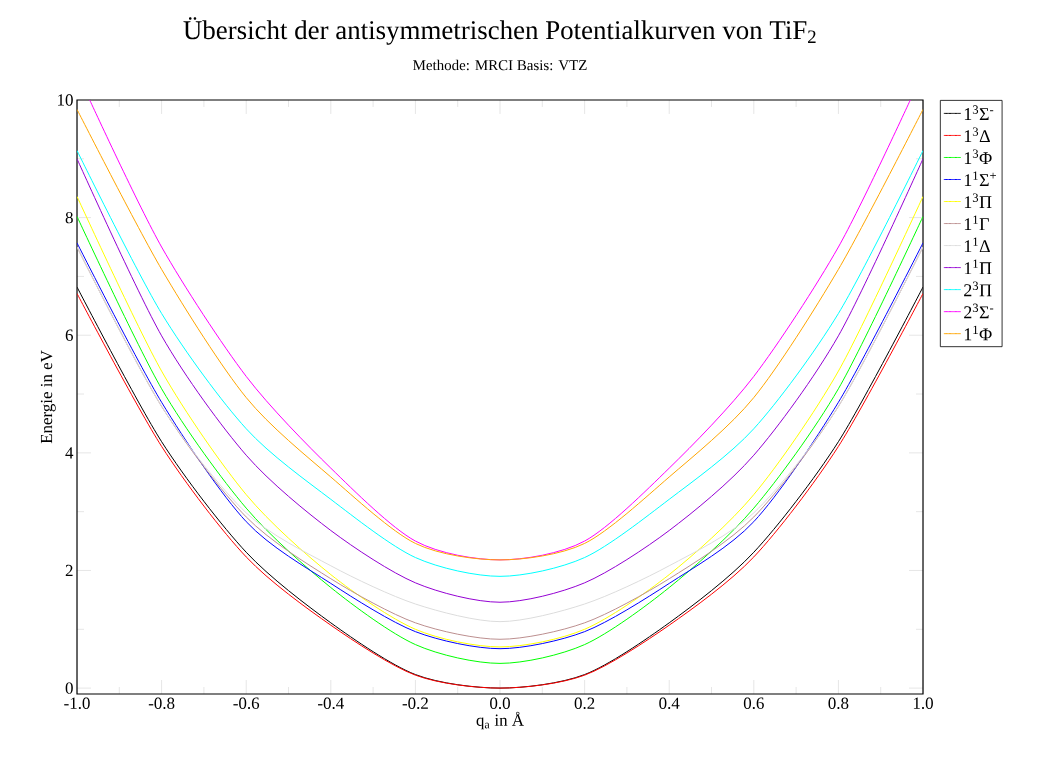 This screenshot has width=1043, height=761. I want to click on legend-label: 1$^{1}$Π, so click(978, 267).